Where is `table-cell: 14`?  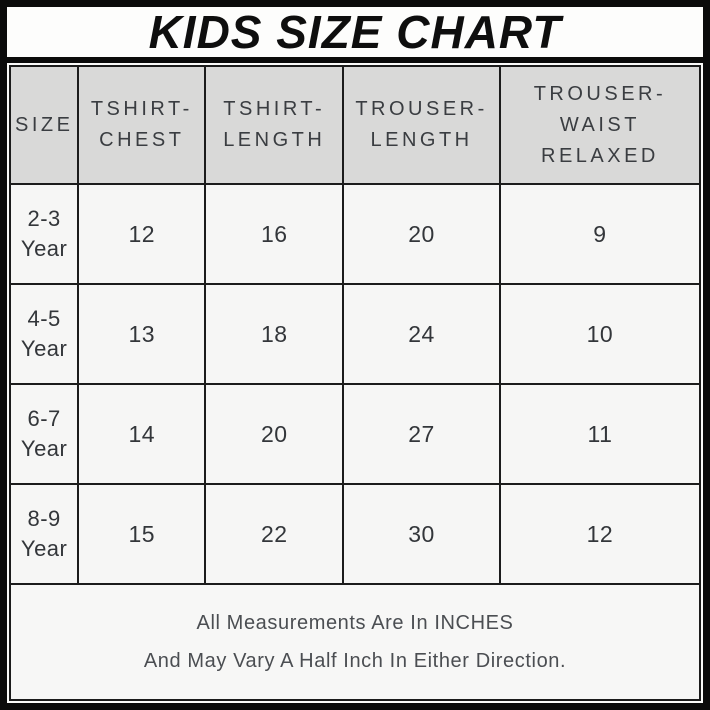
table-cell: 14 is located at coordinates (142, 434).